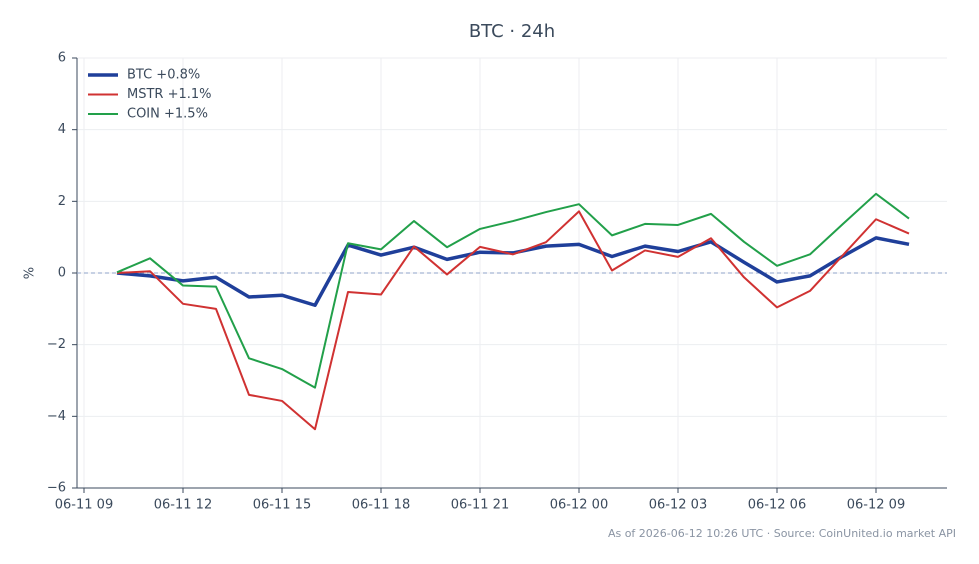 The image size is (979, 564). I want to click on chart-title: BTC · 24h, so click(512, 31).